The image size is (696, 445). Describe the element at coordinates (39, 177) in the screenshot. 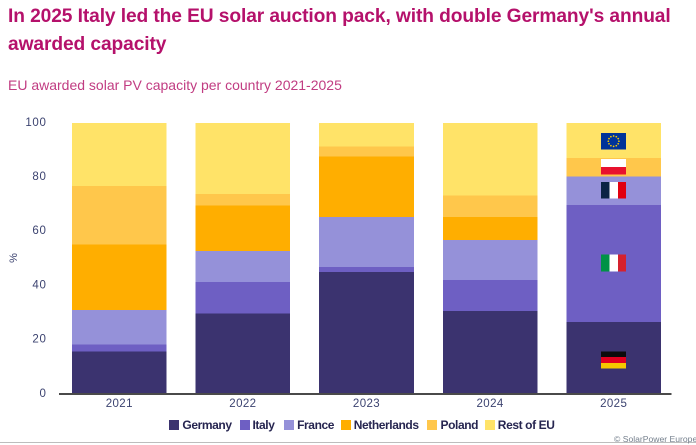

I see `svg-text: 80` at that location.